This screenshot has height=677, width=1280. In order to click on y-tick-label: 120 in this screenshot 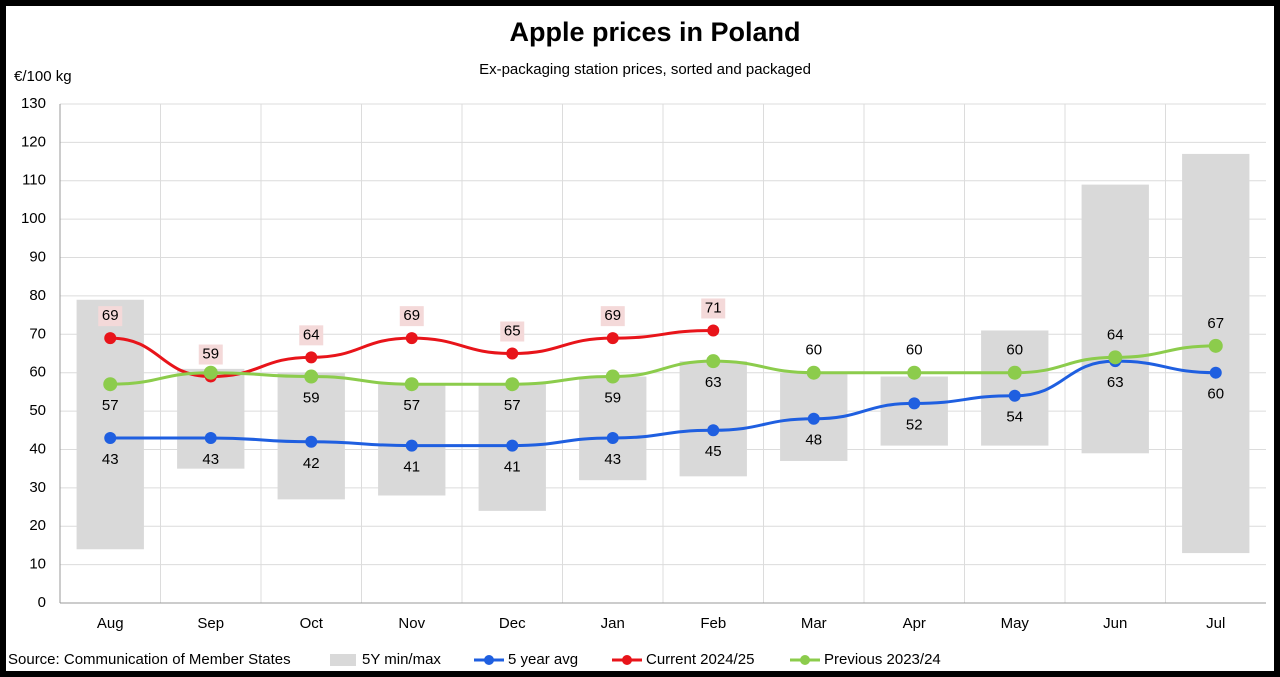, I will do `click(33, 141)`.